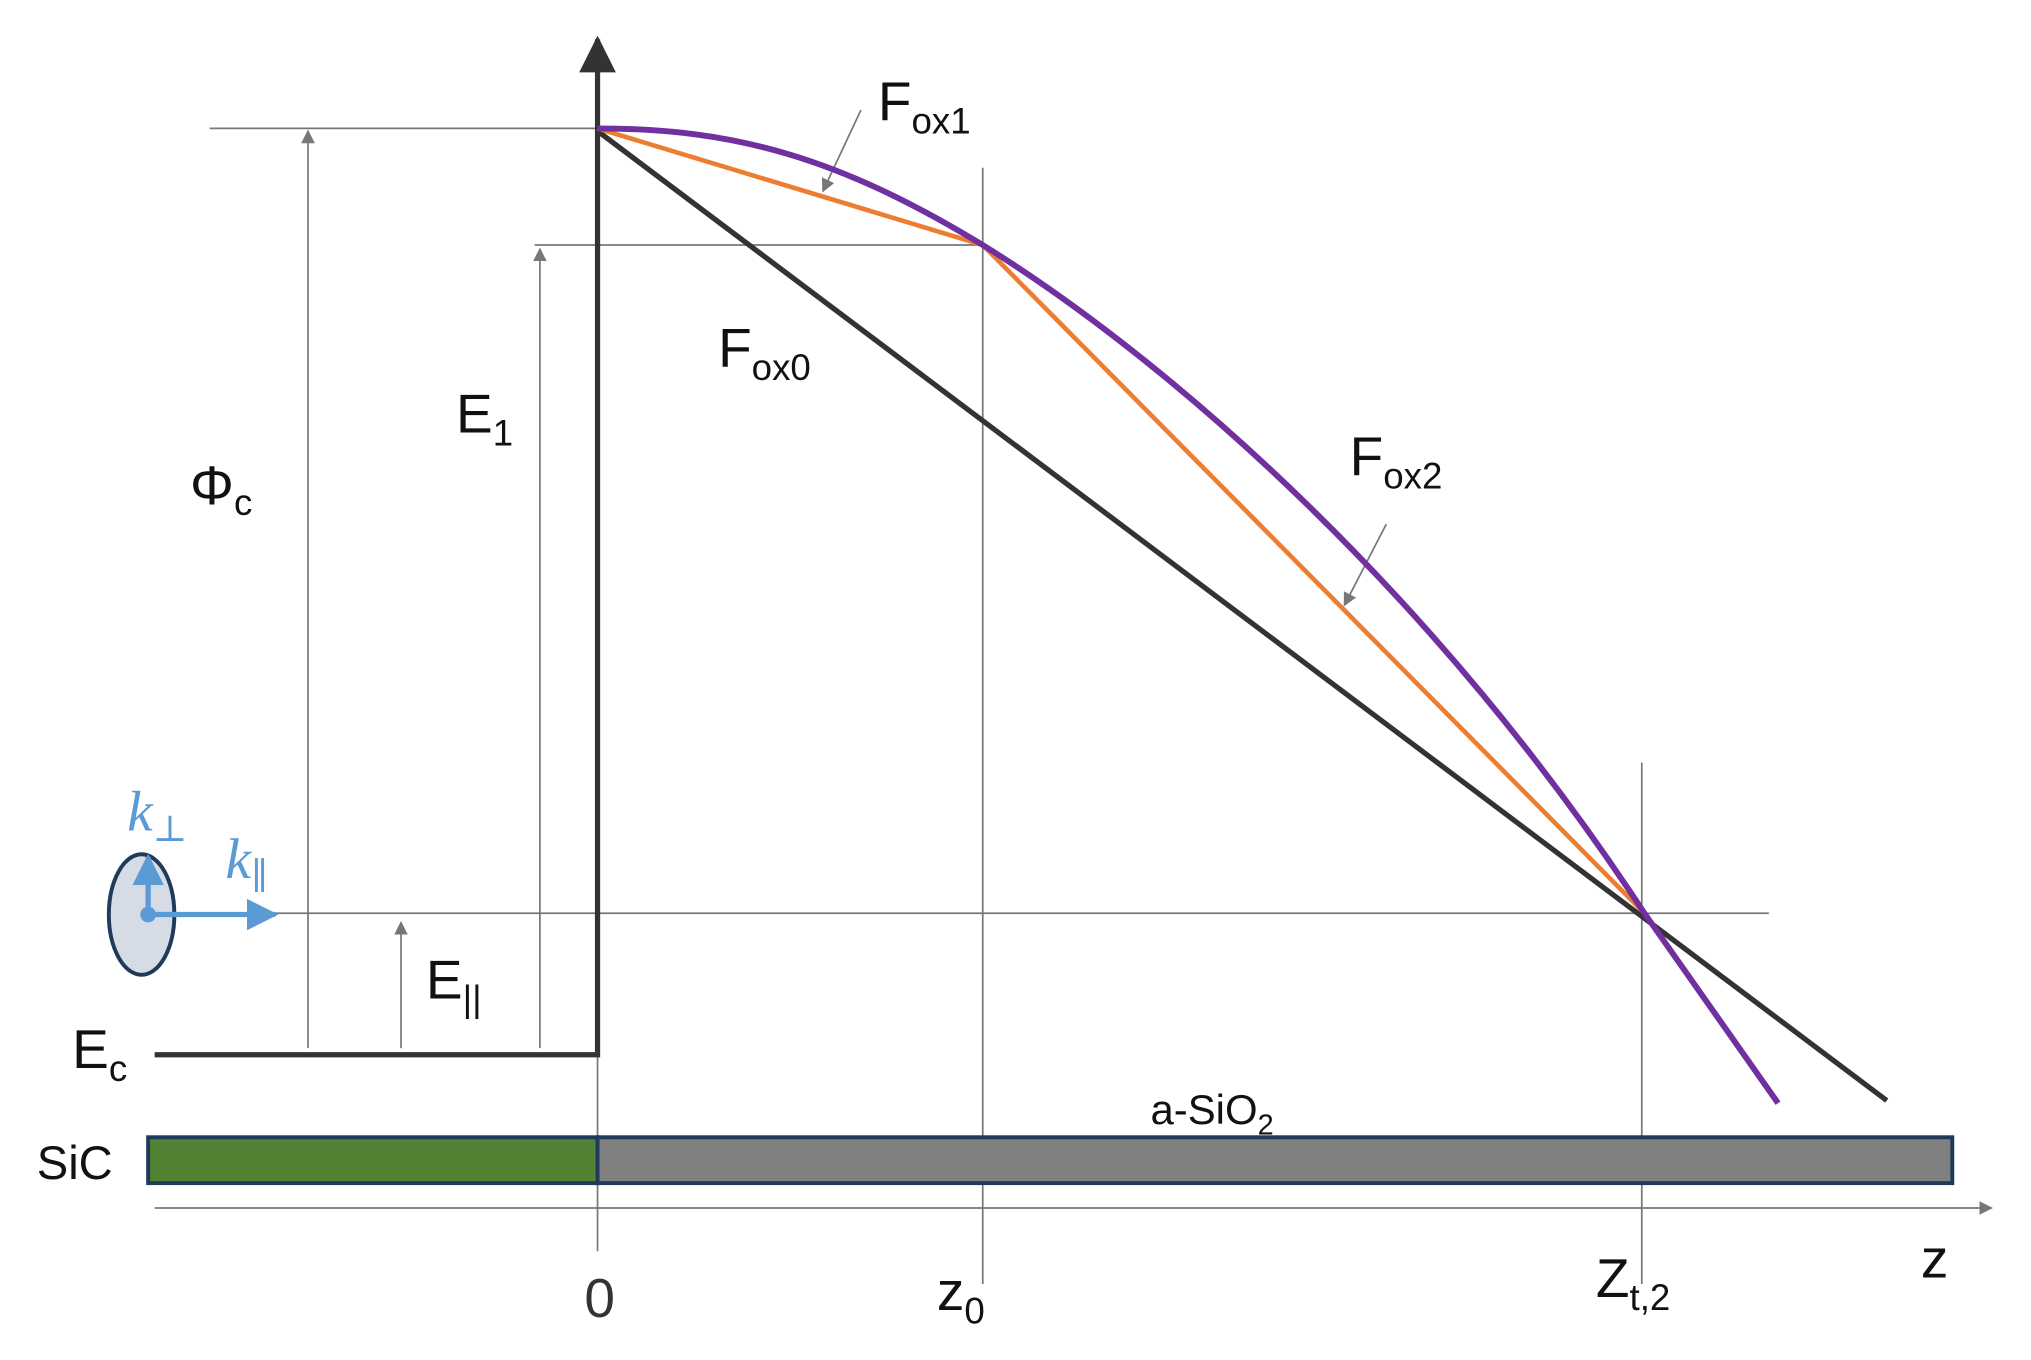 This screenshot has height=1360, width=2031. I want to click on label-sub: t,2, so click(1650, 1297).